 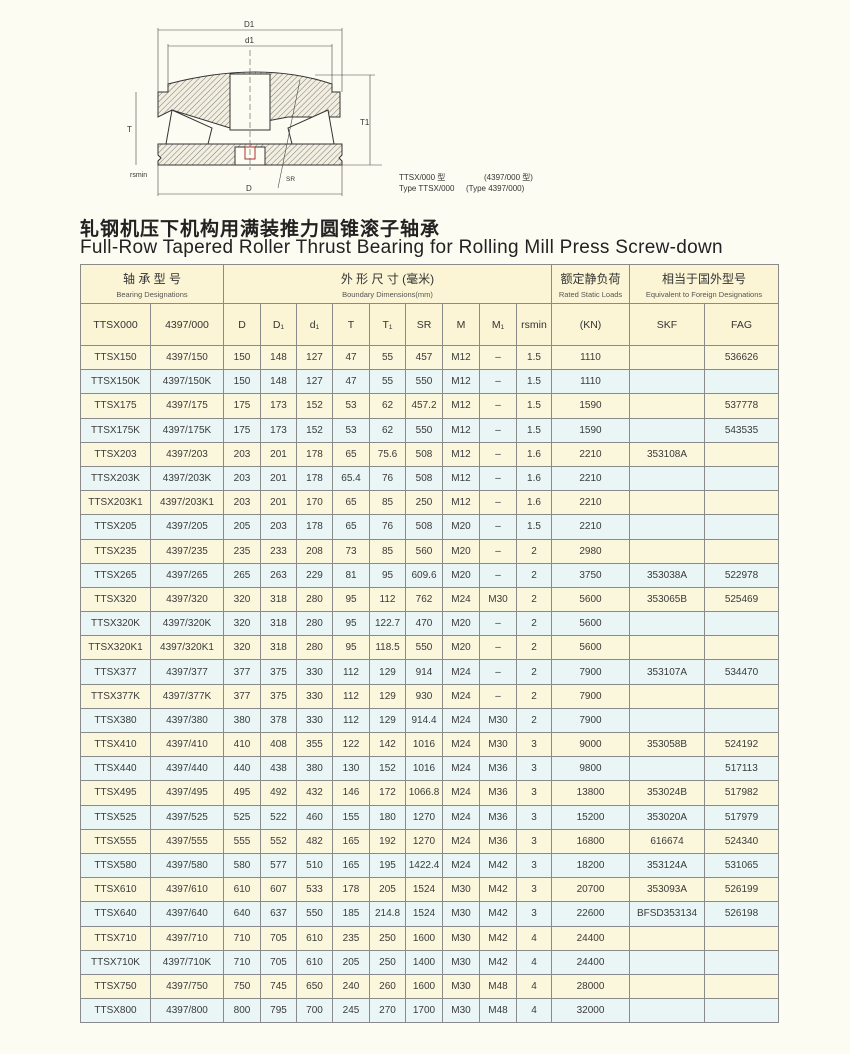 I want to click on column-header: 4397/000, so click(x=187, y=324).